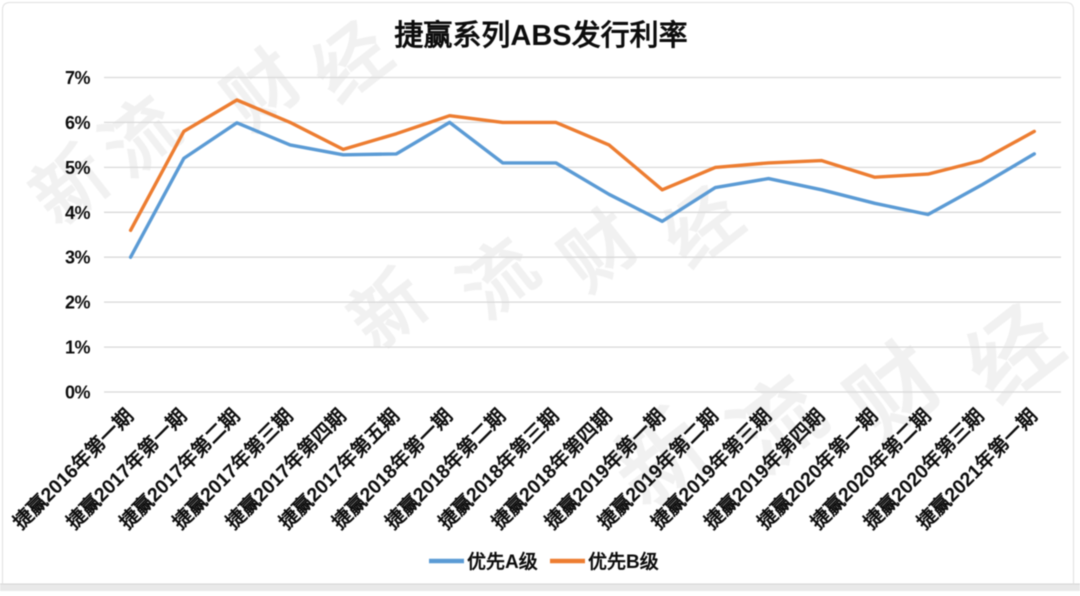 The image size is (1080, 596). I want to click on svg-text: 捷赢系列ABS发行利率, so click(540, 35).